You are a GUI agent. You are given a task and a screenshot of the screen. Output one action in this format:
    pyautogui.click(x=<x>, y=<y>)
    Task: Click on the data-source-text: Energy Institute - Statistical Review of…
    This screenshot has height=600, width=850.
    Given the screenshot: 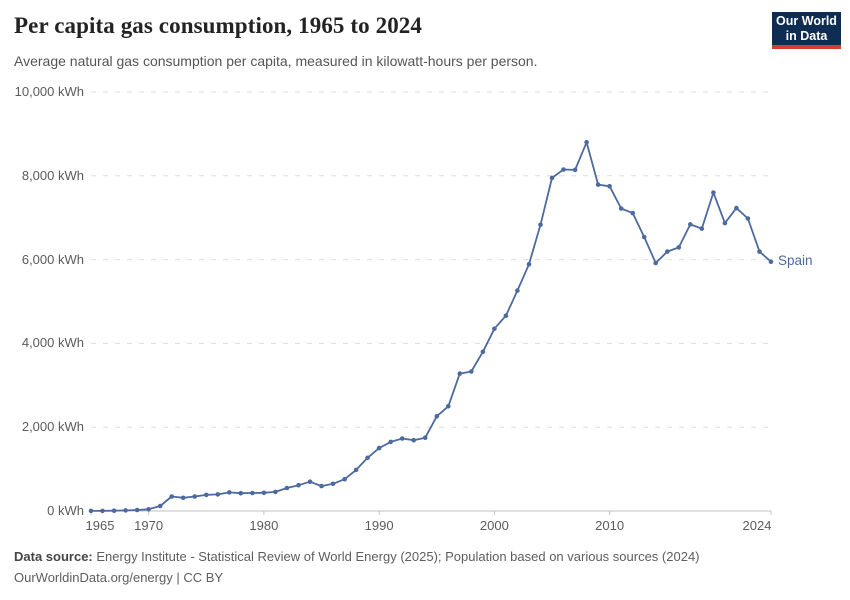 What is the action you would take?
    pyautogui.click(x=398, y=556)
    